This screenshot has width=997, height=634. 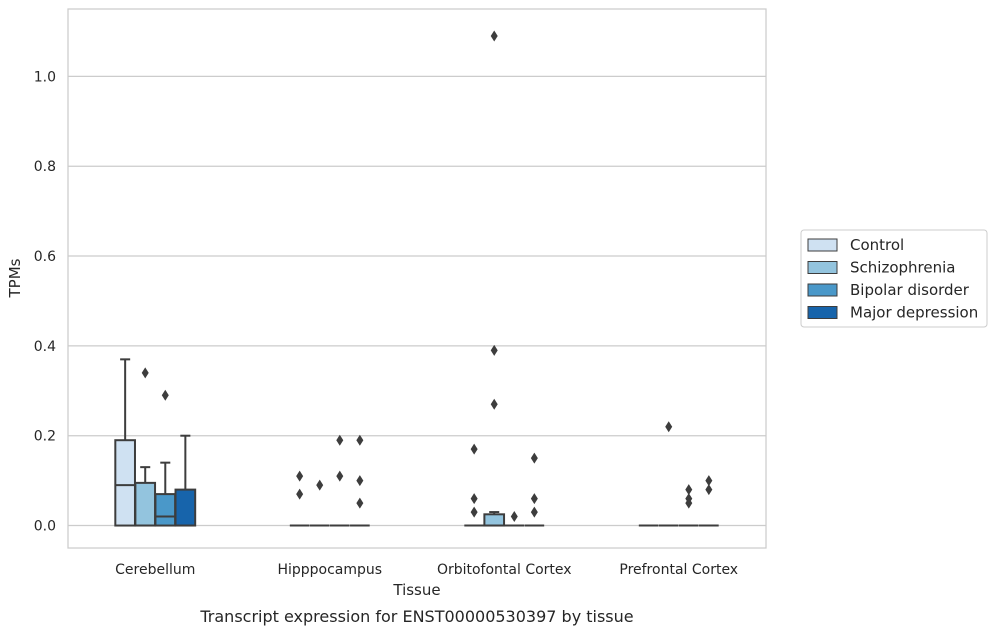 I want to click on legend-label: Schizophrenia, so click(x=902, y=268).